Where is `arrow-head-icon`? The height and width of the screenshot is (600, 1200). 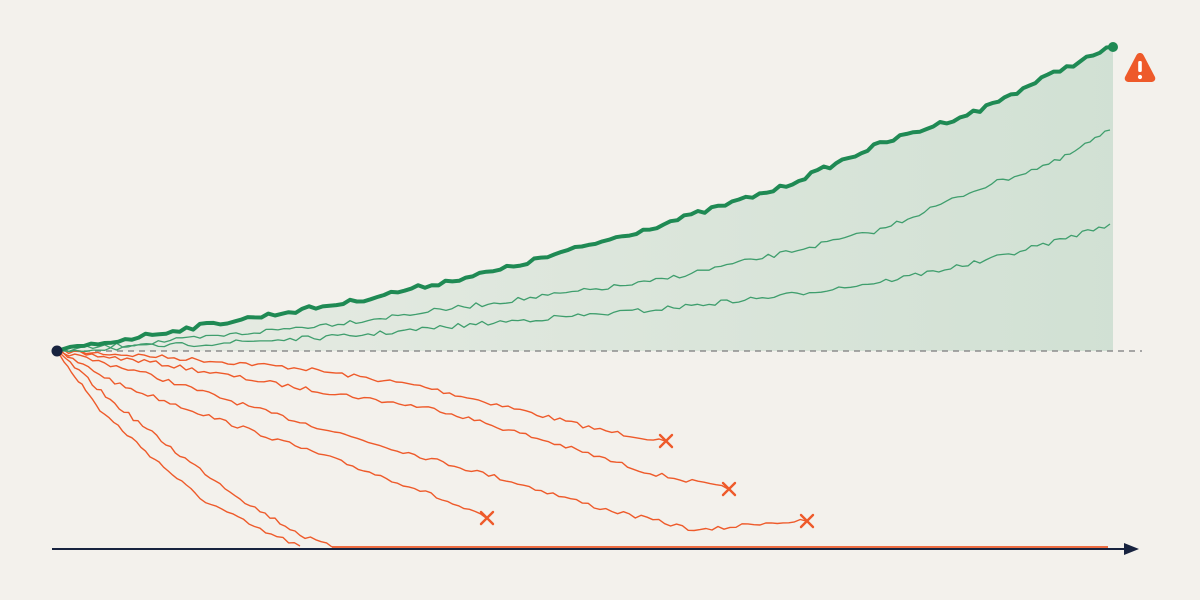 arrow-head-icon is located at coordinates (1131, 549).